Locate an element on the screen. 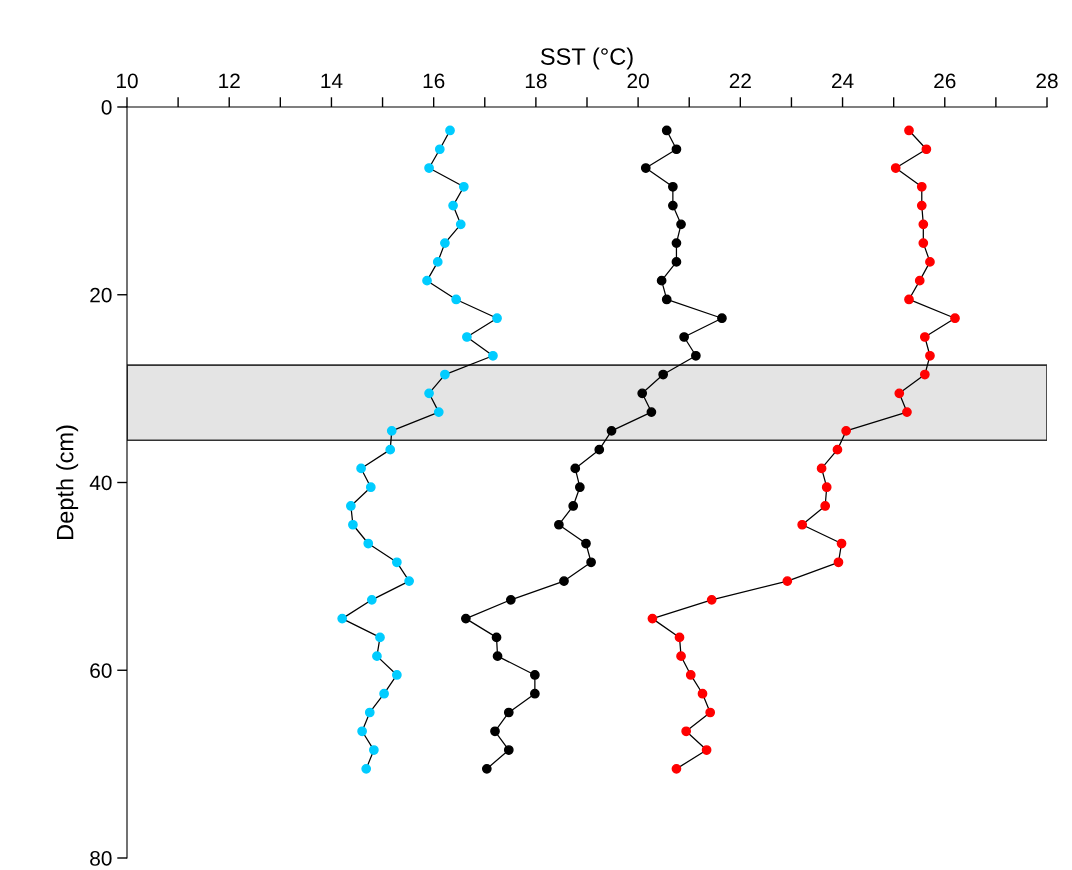  x-tick-label: 22 is located at coordinates (740, 81).